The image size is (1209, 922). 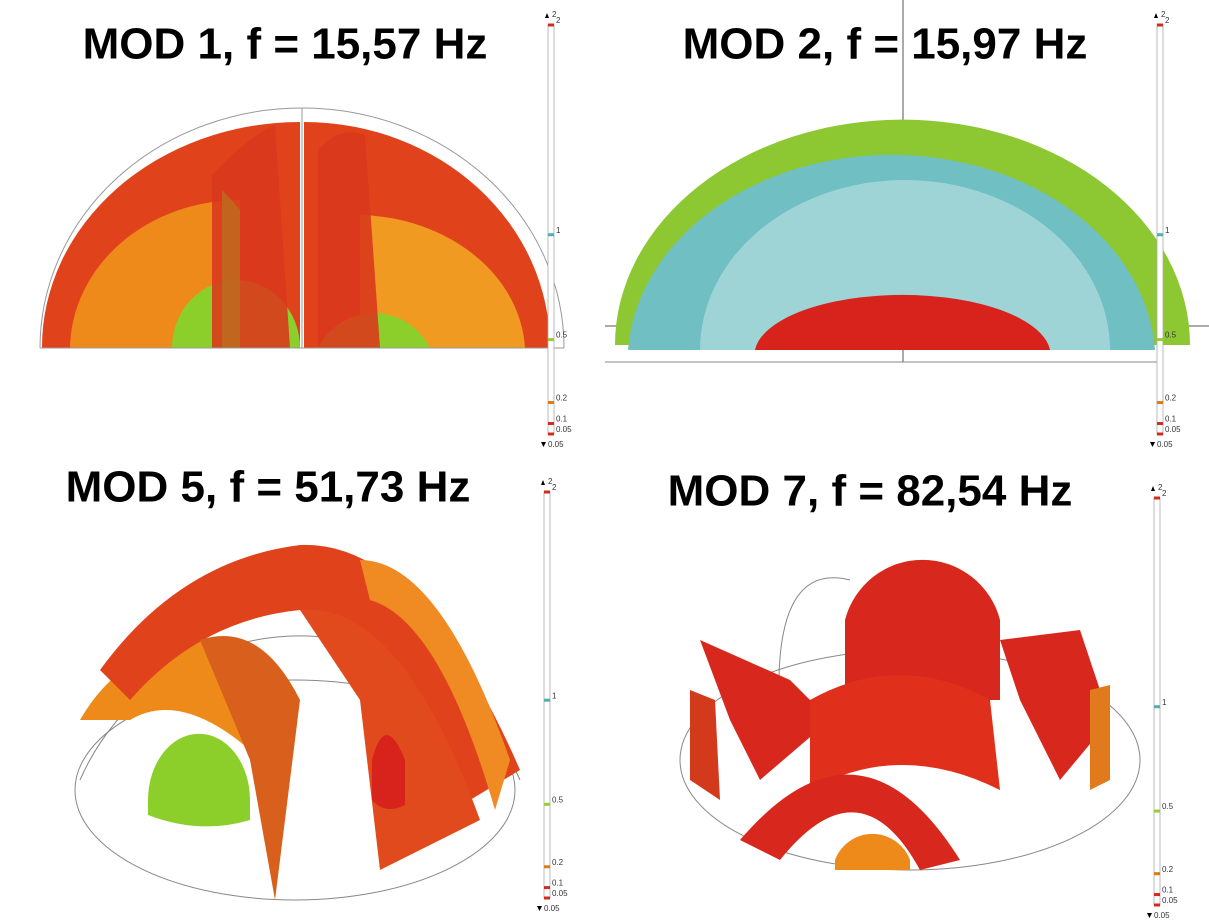 What do you see at coordinates (910, 715) in the screenshot?
I see `render-mod7` at bounding box center [910, 715].